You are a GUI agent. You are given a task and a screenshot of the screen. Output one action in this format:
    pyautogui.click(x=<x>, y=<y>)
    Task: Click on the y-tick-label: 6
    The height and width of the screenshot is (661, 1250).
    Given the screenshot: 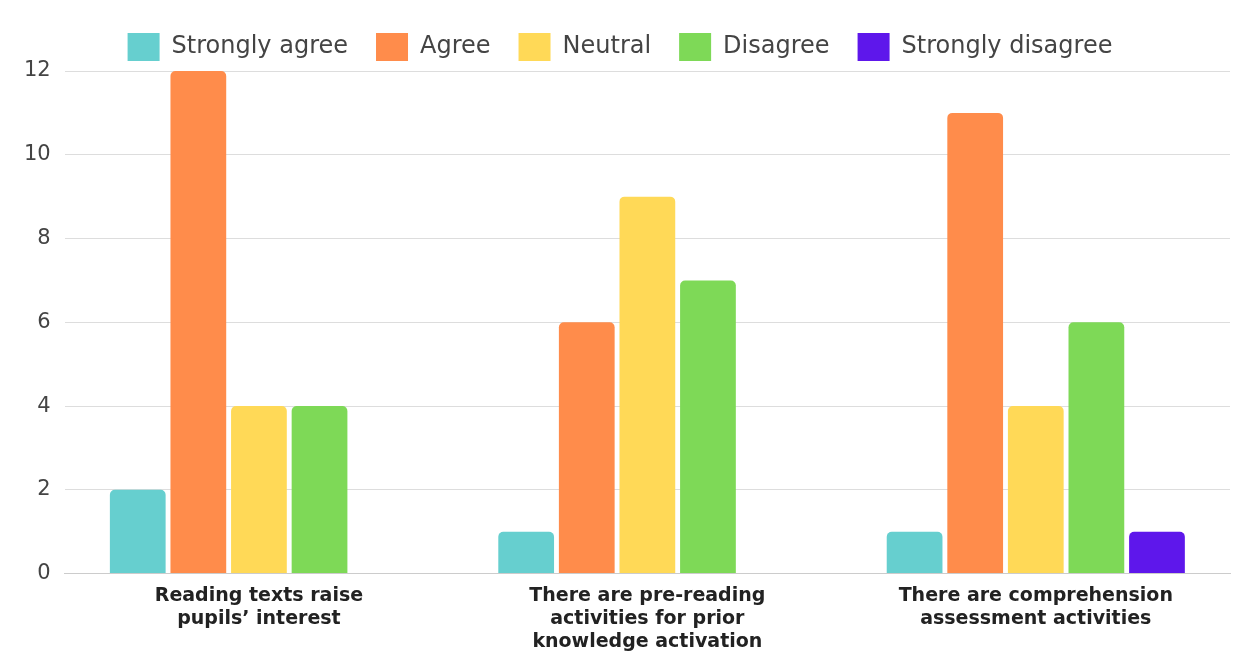 What is the action you would take?
    pyautogui.click(x=44, y=320)
    